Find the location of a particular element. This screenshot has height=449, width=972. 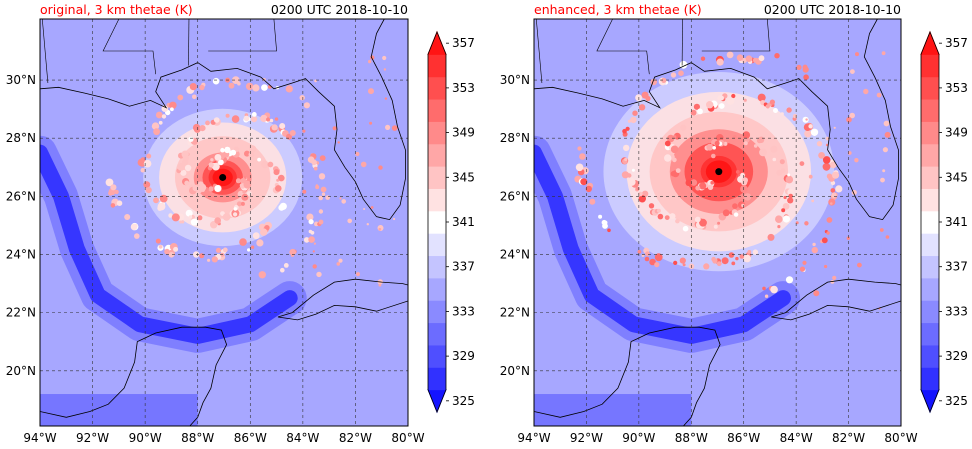

colorbar-tick-label-left: 337 is located at coordinates (463, 267).